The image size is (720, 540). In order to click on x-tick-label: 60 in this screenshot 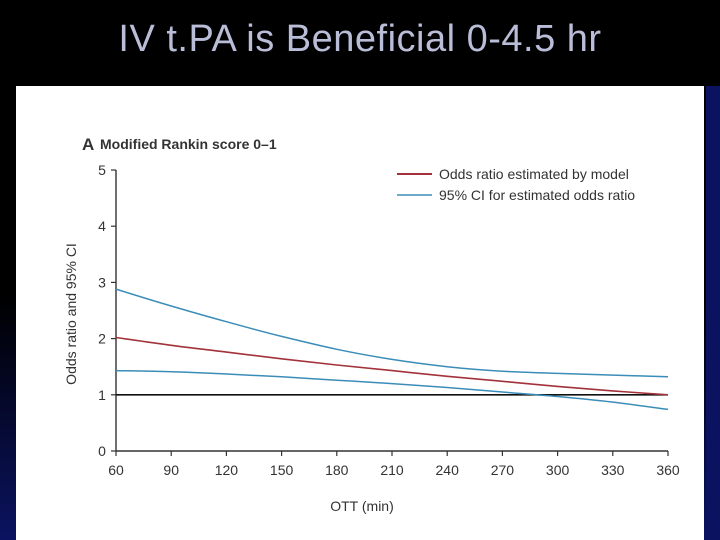, I will do `click(116, 470)`.